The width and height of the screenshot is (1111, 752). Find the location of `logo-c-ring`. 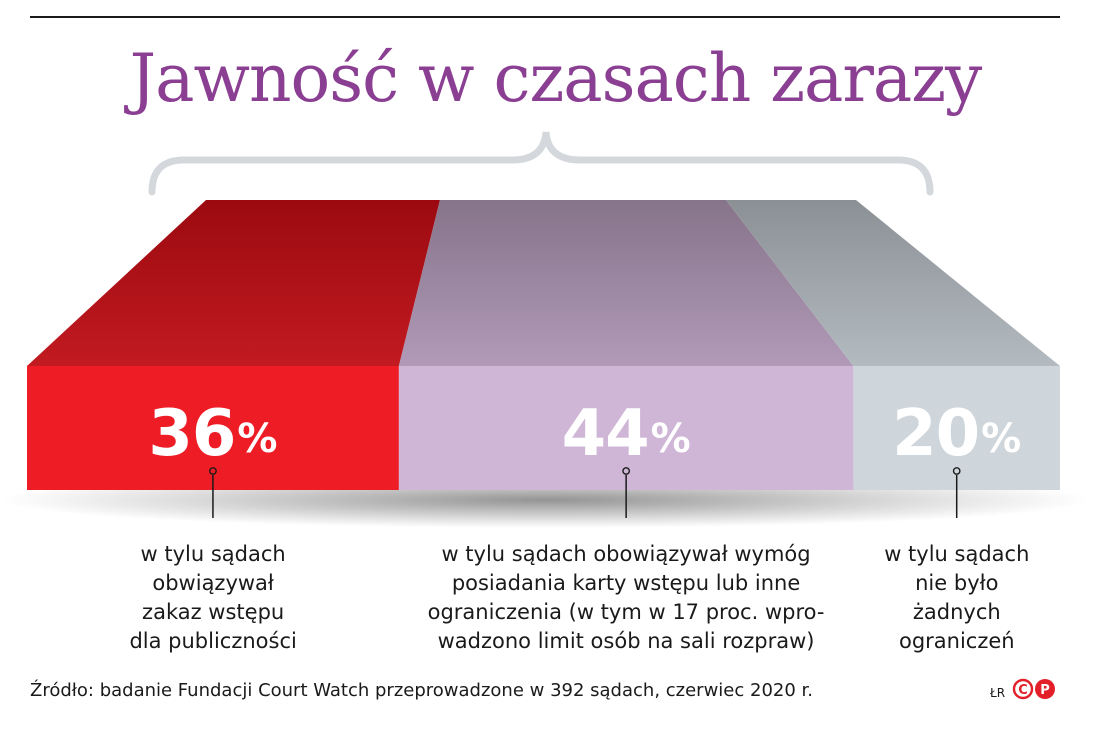

logo-c-ring is located at coordinates (1023, 689).